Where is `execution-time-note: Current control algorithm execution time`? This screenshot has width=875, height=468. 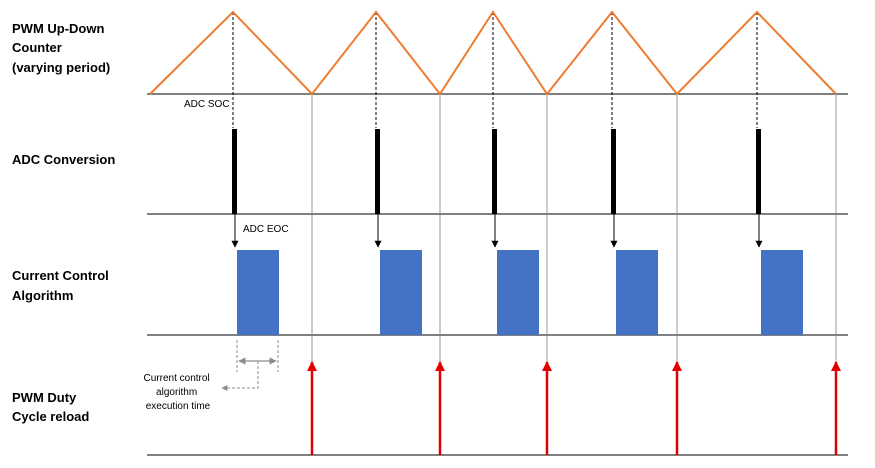
execution-time-note: Current control algorithm execution time is located at coordinates (178, 392).